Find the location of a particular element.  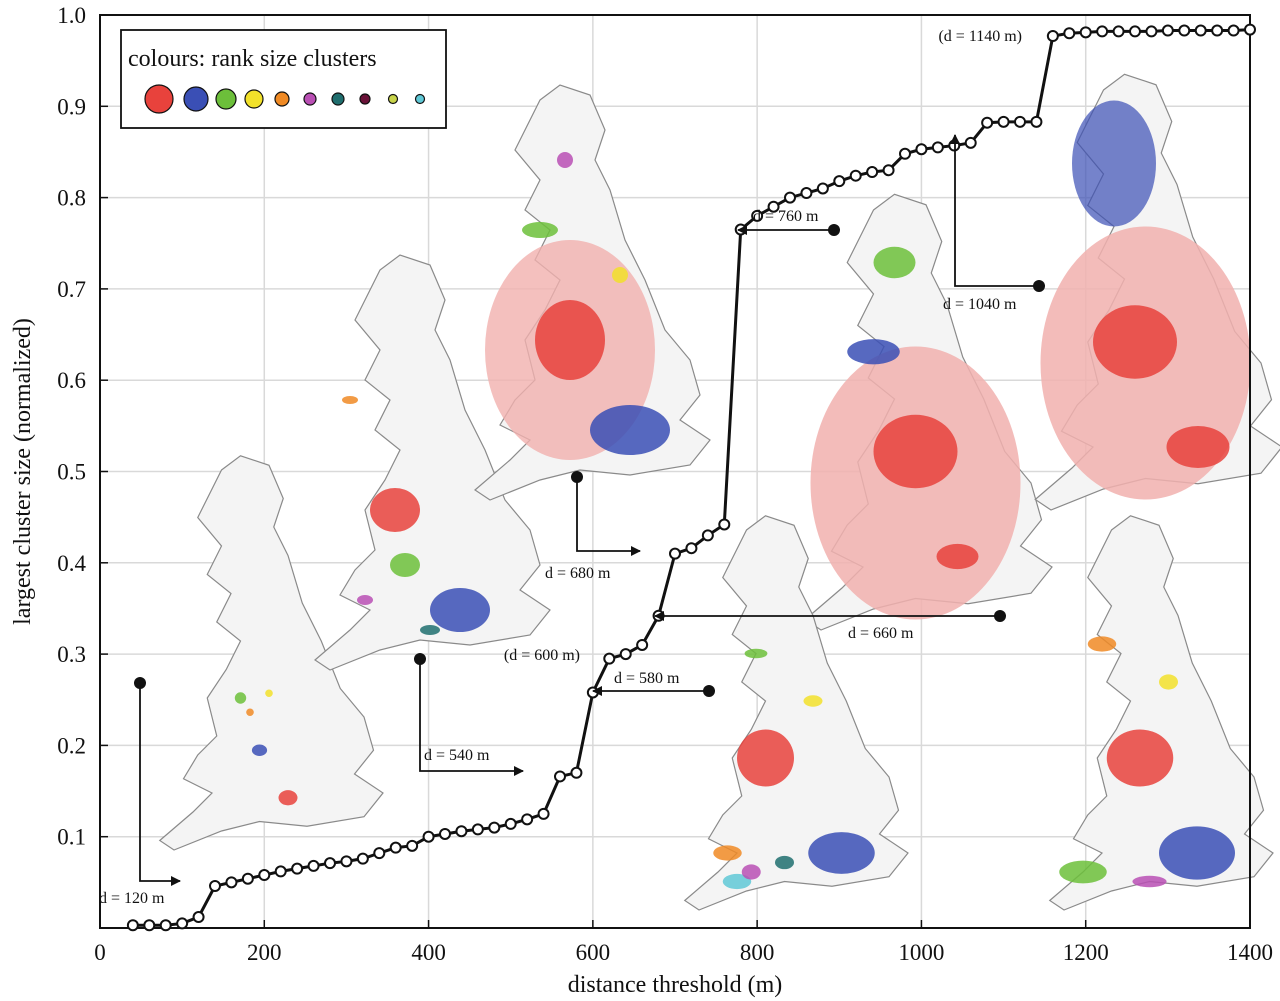

legend-title: colours: rank size clusters is located at coordinates (252, 59).